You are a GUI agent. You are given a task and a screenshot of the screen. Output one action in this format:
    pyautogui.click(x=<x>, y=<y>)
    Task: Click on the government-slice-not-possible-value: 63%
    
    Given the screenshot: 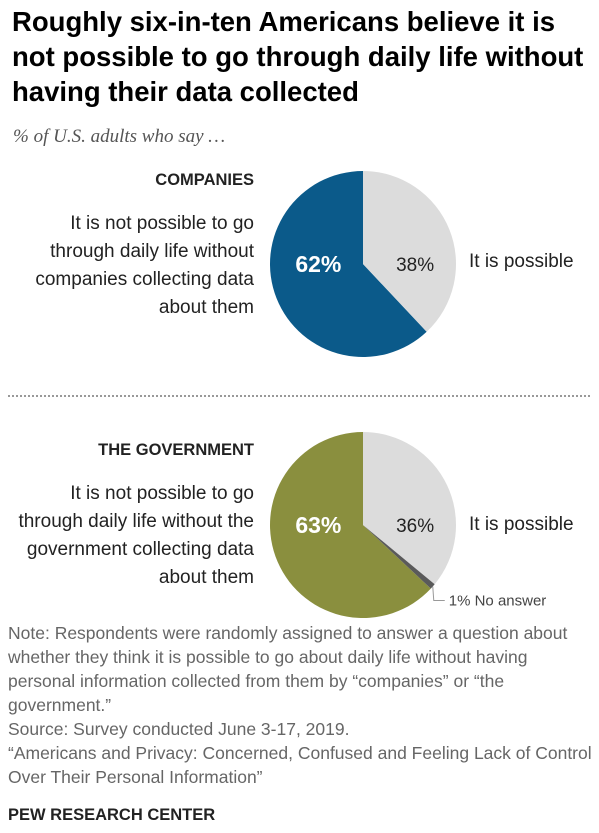 What is the action you would take?
    pyautogui.click(x=318, y=525)
    